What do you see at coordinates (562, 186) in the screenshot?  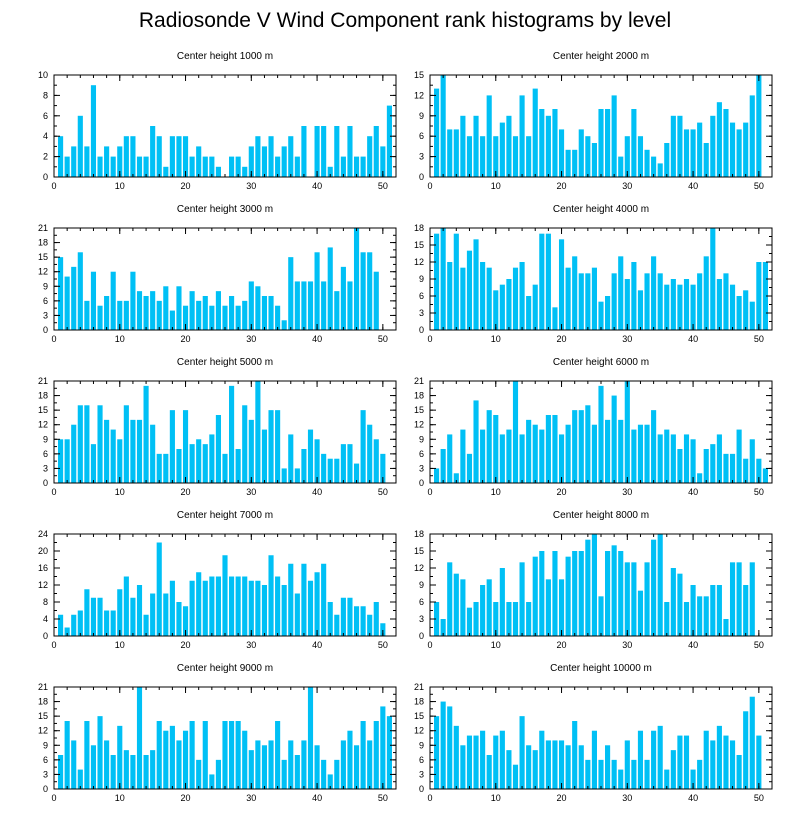 I see `x-tick-label: 20` at bounding box center [562, 186].